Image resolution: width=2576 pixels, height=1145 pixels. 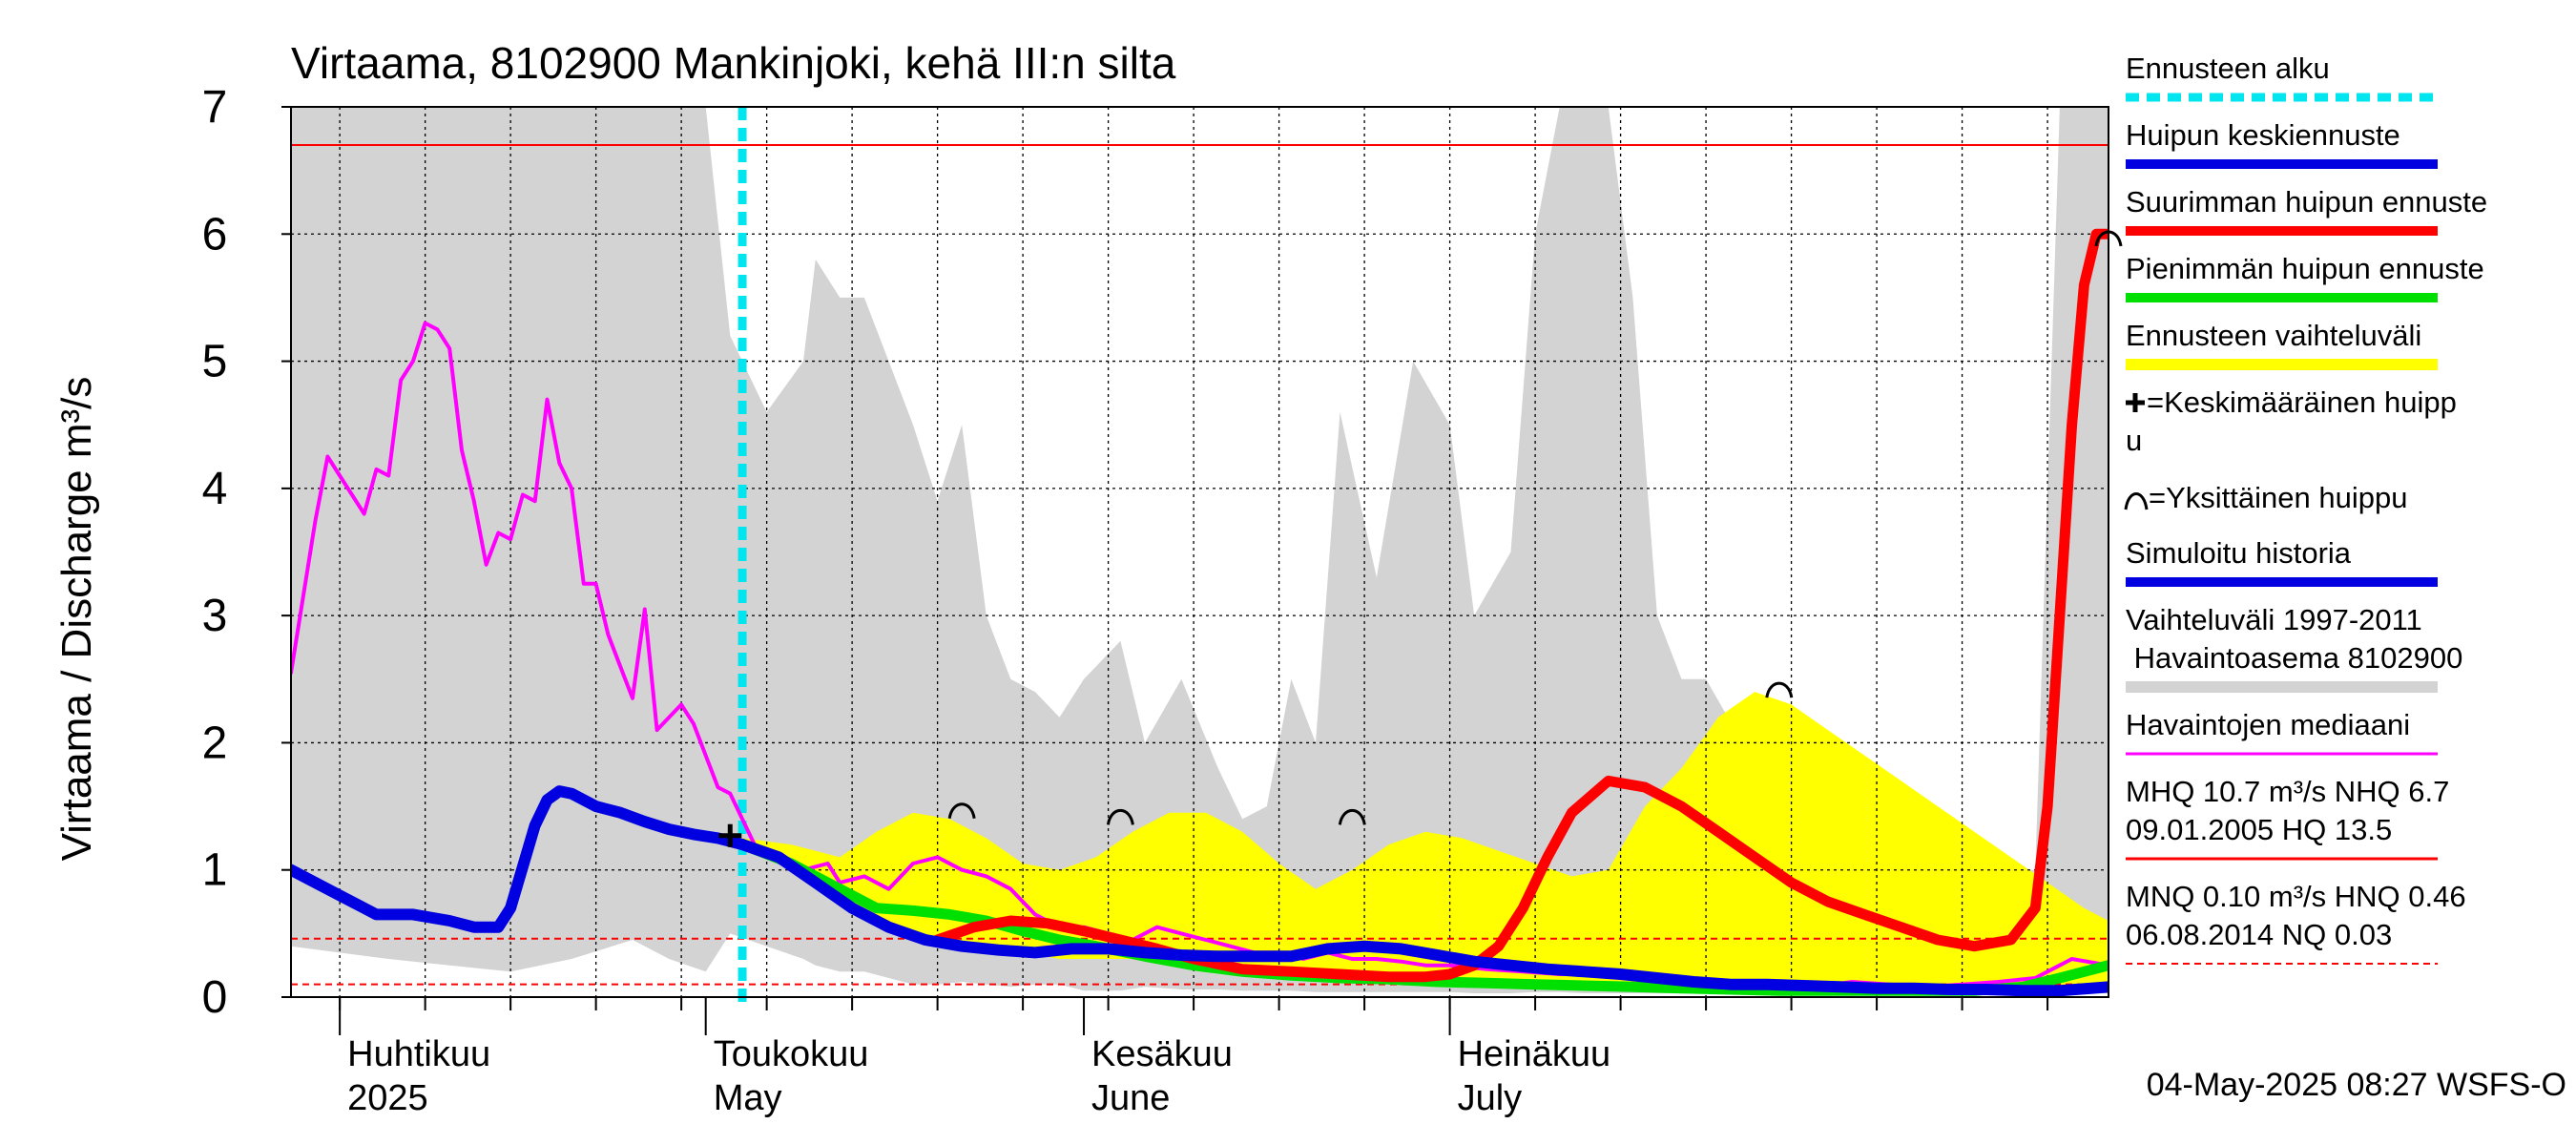 What do you see at coordinates (2263, 135) in the screenshot?
I see `legend-label: Huipun keskiennuste` at bounding box center [2263, 135].